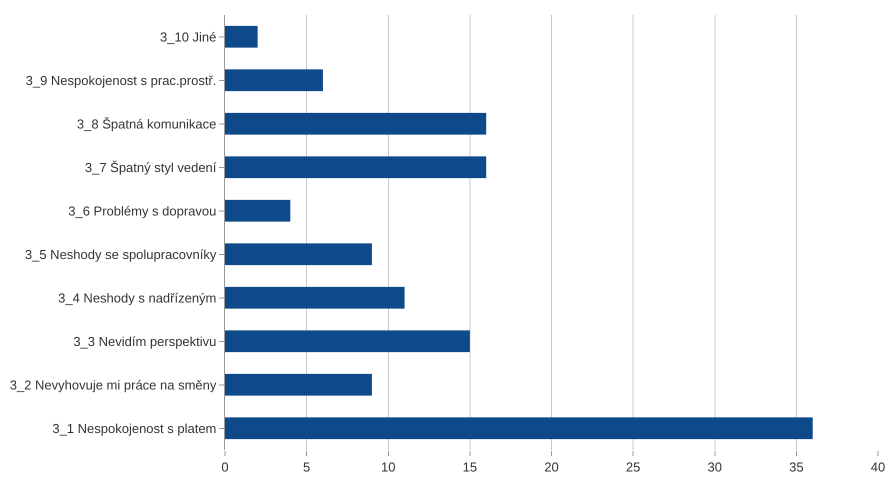 Image resolution: width=895 pixels, height=485 pixels. I want to click on x-tick-label: 20, so click(551, 467).